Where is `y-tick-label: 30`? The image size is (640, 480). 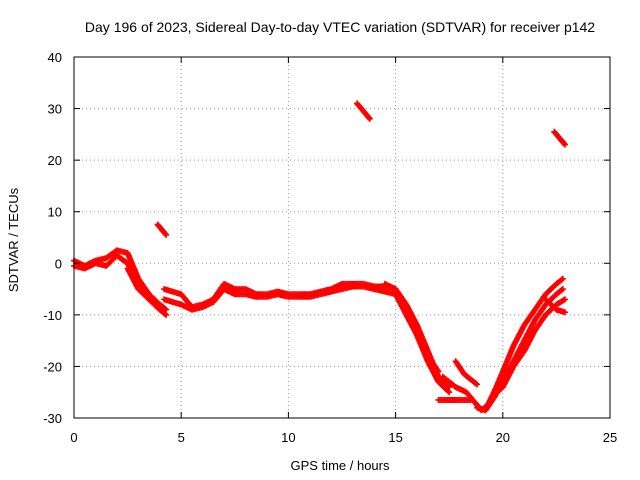
y-tick-label: 30 is located at coordinates (55, 109).